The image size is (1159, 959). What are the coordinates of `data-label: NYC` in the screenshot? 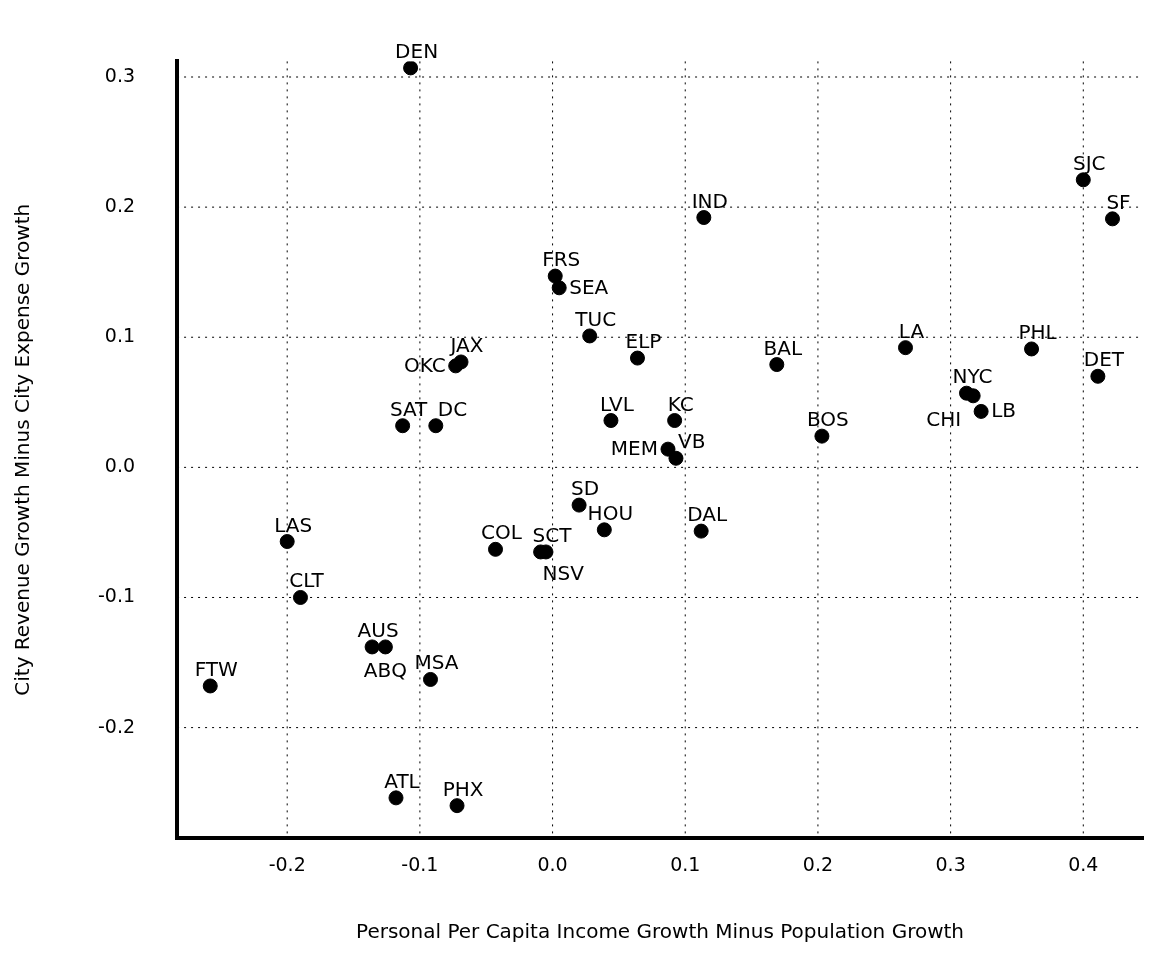 It's located at (972, 376).